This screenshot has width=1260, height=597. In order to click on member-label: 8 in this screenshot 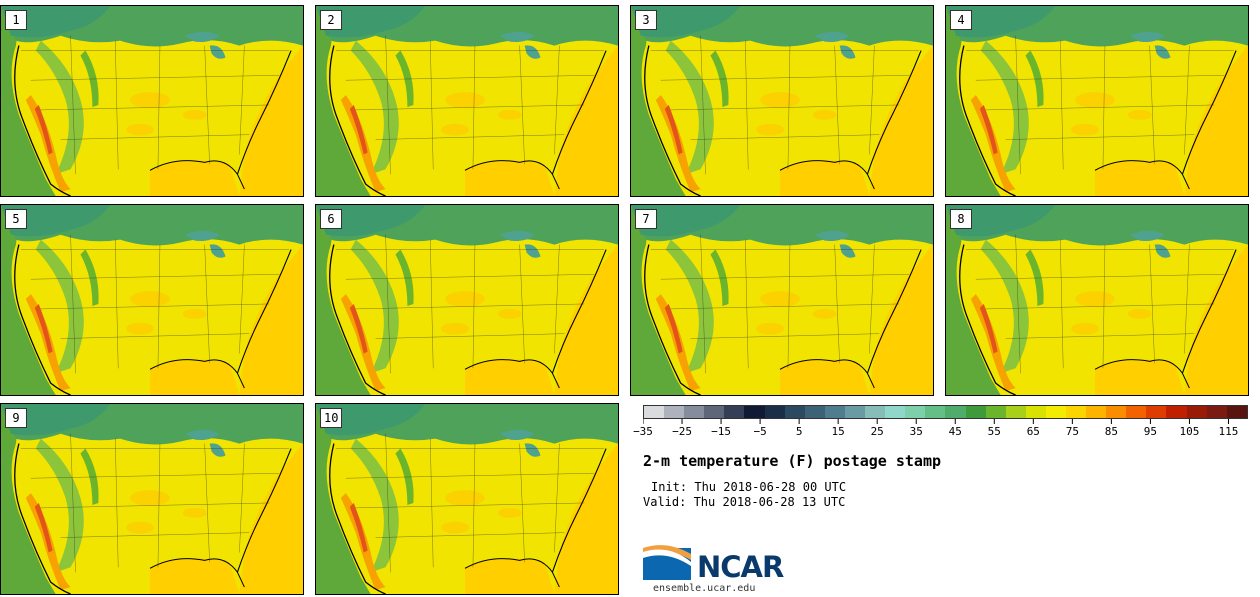, I will do `click(961, 219)`.